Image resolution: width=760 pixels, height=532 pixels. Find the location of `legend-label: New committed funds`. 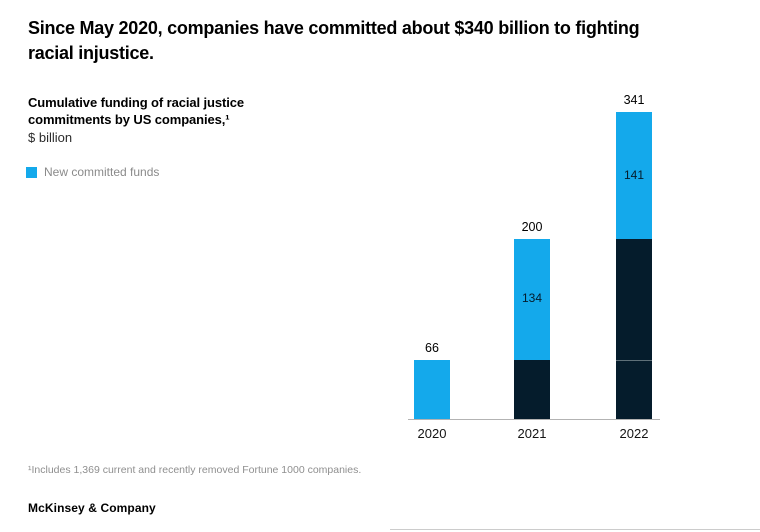

legend-label: New committed funds is located at coordinates (102, 172).